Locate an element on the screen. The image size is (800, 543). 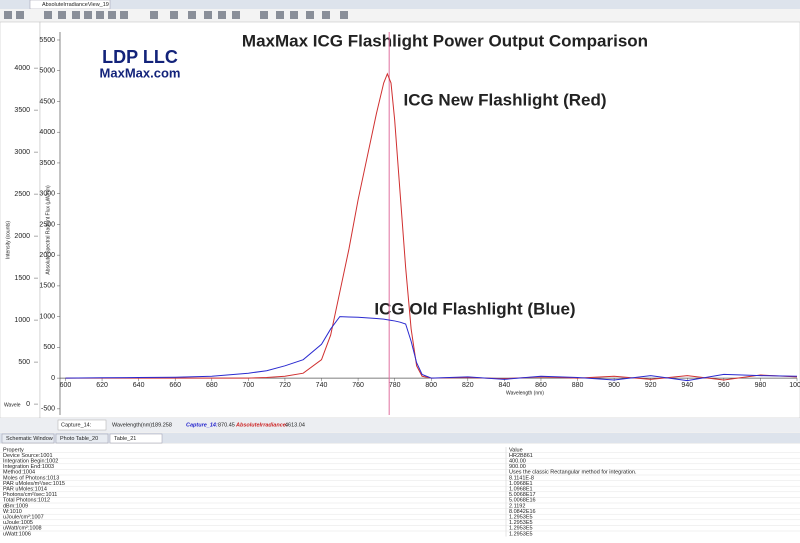
table-cell: uWatt:1006 is located at coordinates (17, 534).